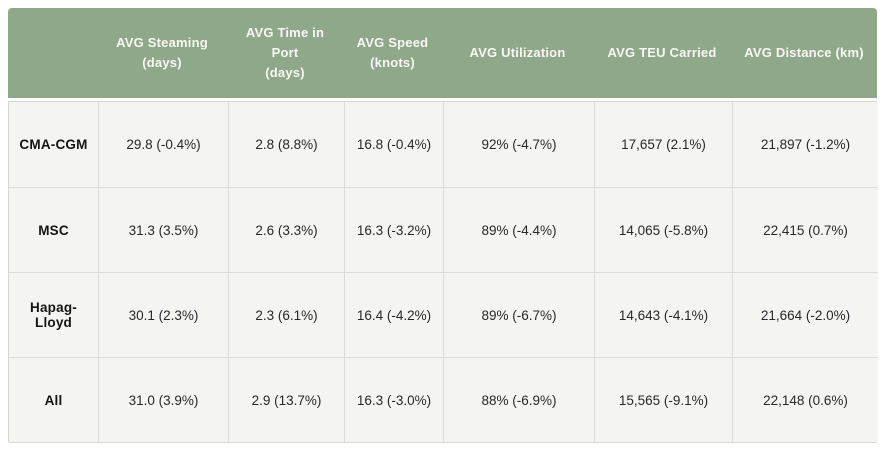  I want to click on header-cell-avg-utilization: AVG Utilization, so click(517, 53).